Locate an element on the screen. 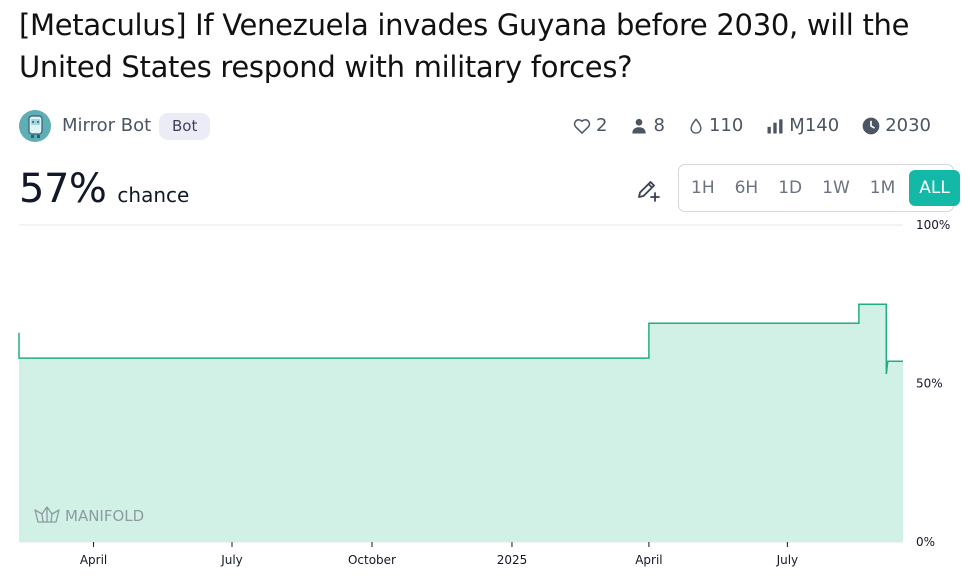  traders-stat: 8 is located at coordinates (647, 125).